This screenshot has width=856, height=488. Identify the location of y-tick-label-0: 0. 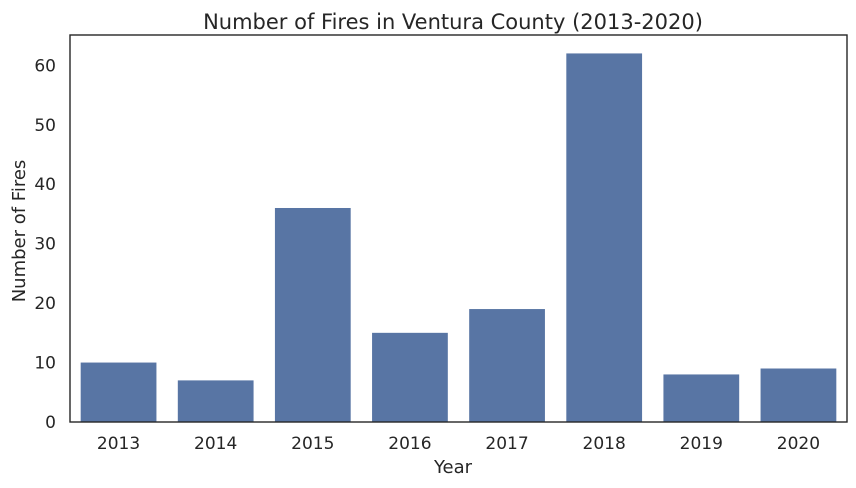
(50, 423).